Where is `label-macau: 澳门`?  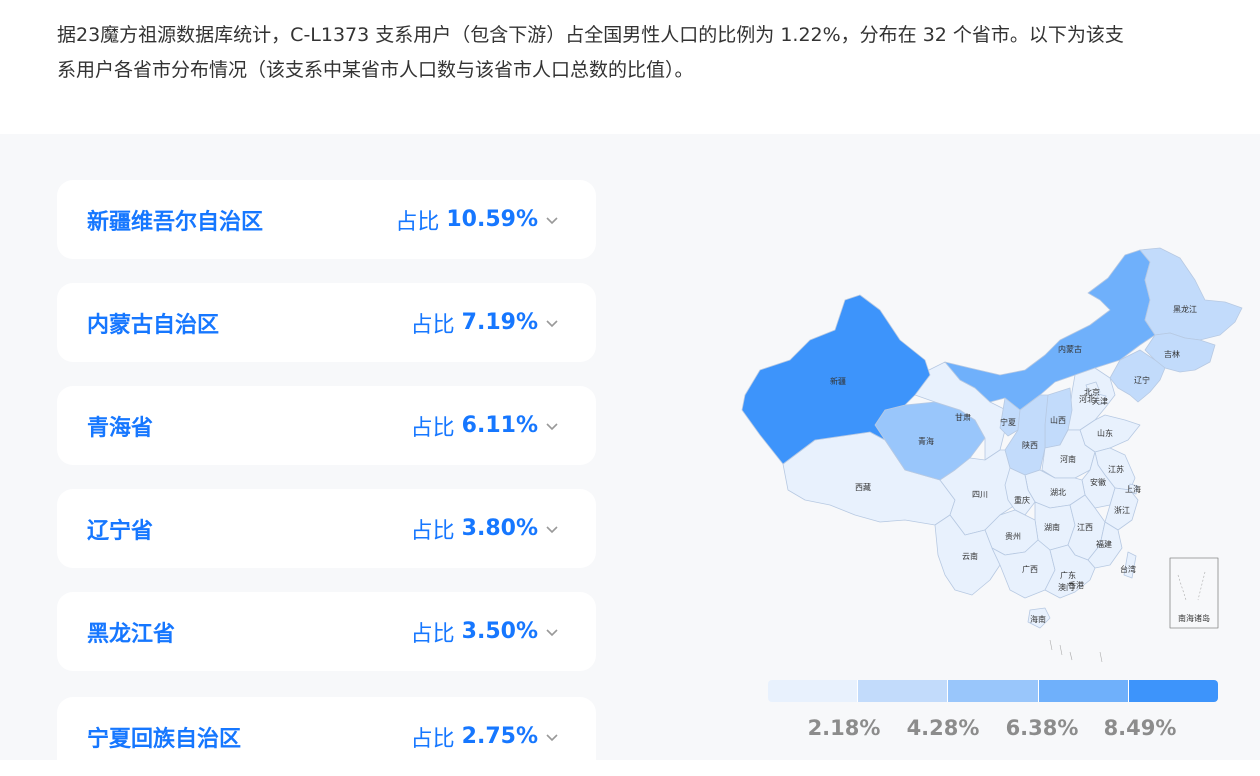 label-macau: 澳门 is located at coordinates (1066, 587).